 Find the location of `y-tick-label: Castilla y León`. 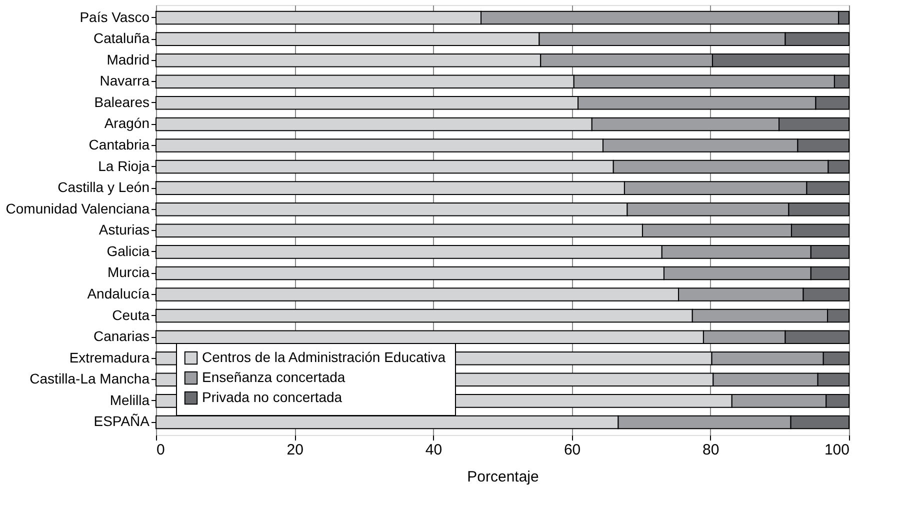

y-tick-label: Castilla y León is located at coordinates (104, 187).